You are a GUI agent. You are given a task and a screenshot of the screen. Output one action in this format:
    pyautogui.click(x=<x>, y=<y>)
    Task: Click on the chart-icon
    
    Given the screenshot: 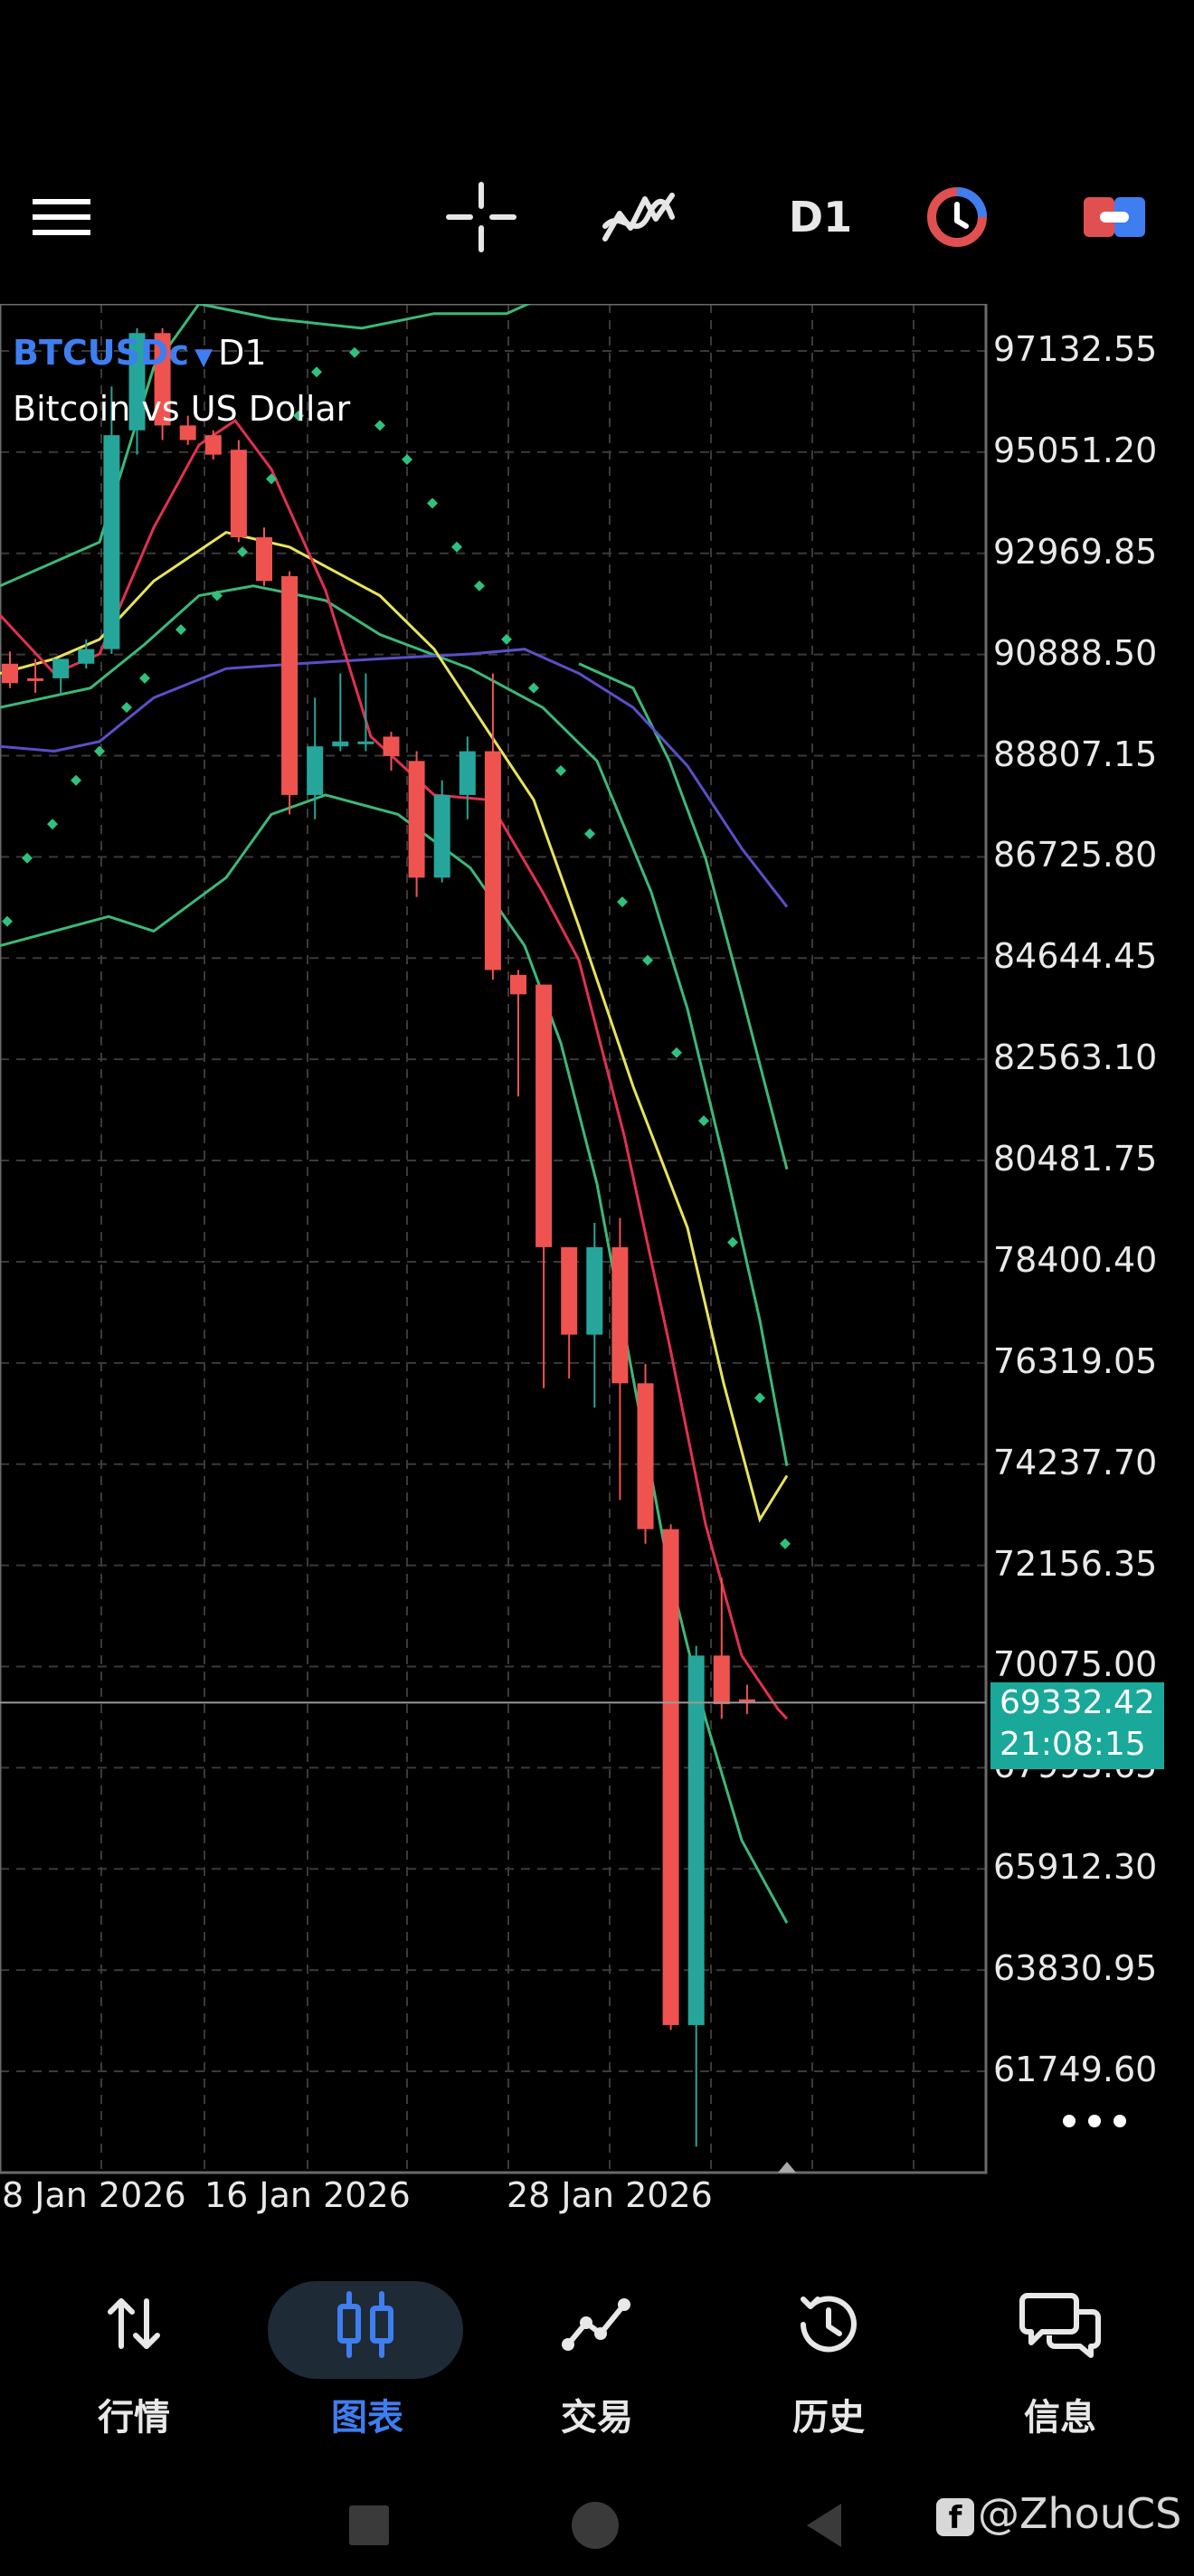 What is the action you would take?
    pyautogui.click(x=365, y=2324)
    